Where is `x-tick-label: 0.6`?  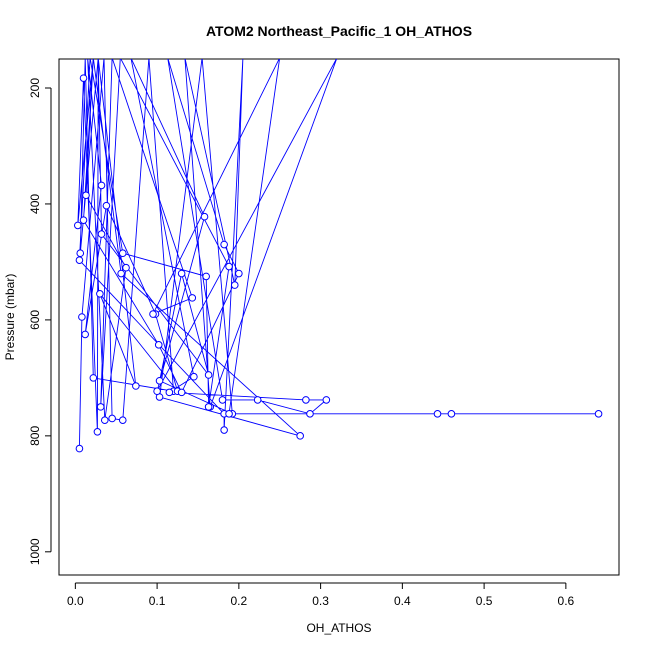 x-tick-label: 0.6 is located at coordinates (566, 601).